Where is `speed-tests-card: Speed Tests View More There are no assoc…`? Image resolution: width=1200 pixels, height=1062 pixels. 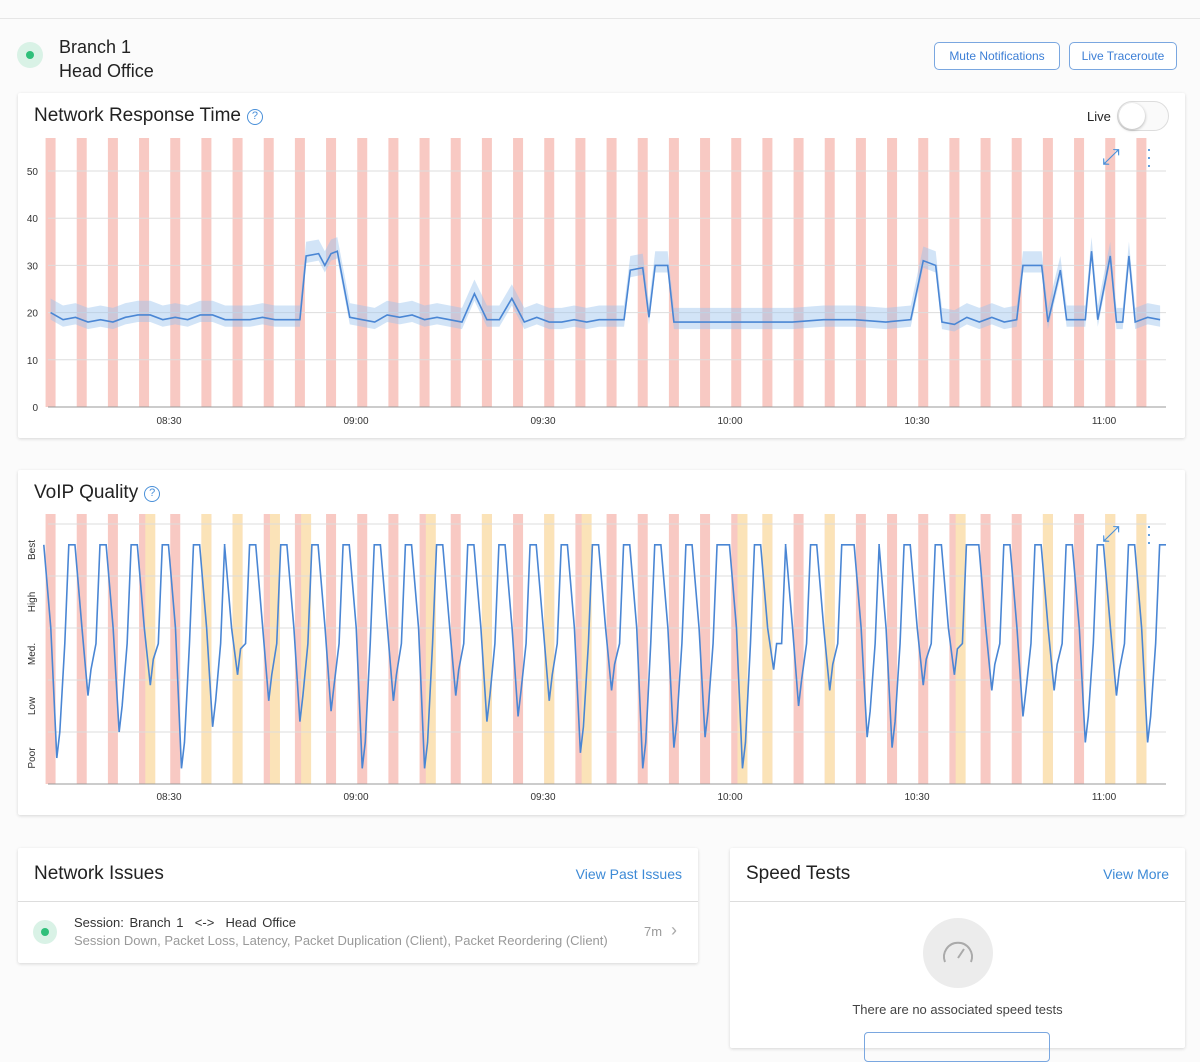 speed-tests-card: Speed Tests View More There are no assoc… is located at coordinates (957, 955).